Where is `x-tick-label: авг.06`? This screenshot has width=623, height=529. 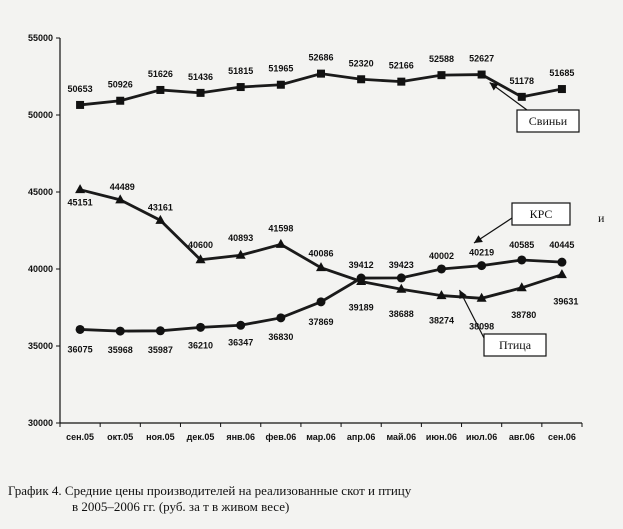 x-tick-label: авг.06 is located at coordinates (522, 437).